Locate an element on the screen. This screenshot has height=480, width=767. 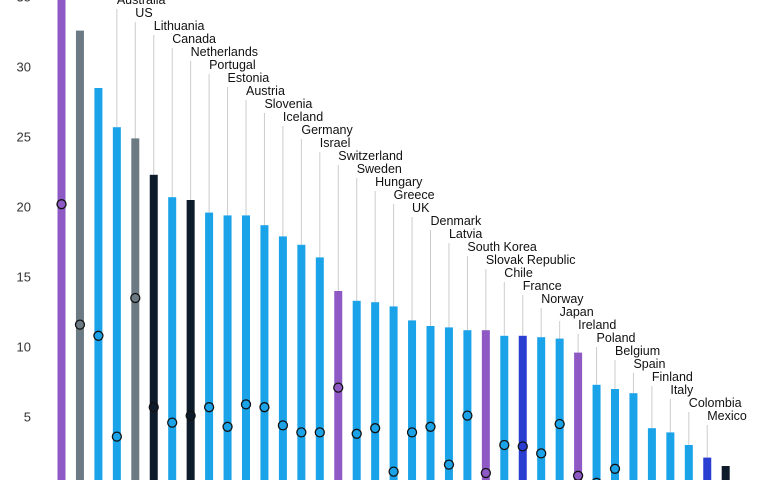
country-label: Ireland is located at coordinates (597, 325).